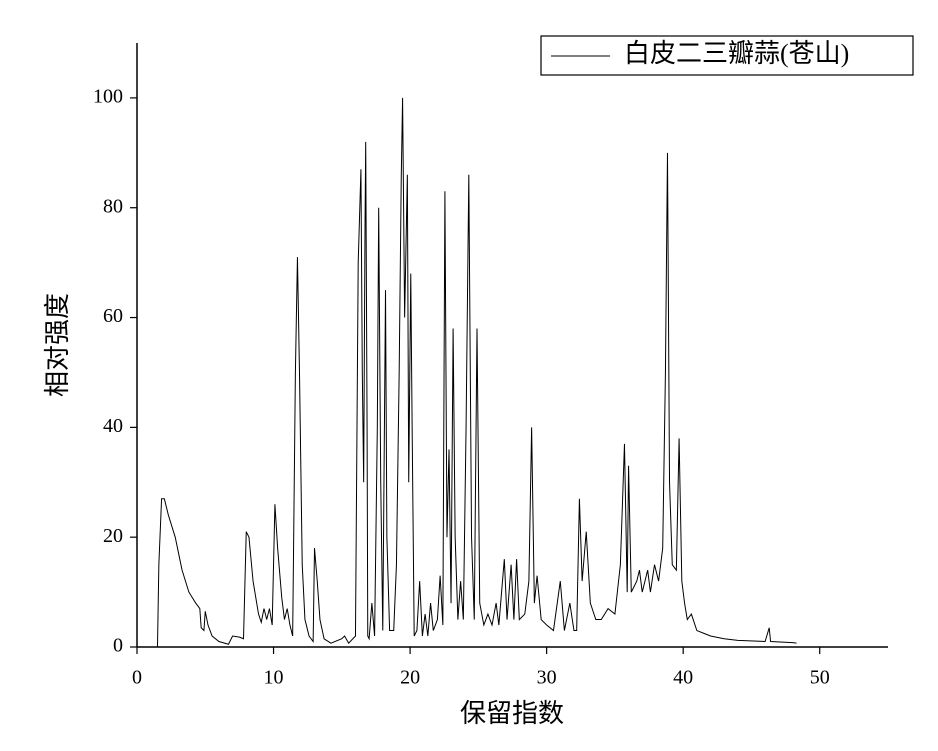 The image size is (938, 751). Describe the element at coordinates (547, 678) in the screenshot. I see `x-tick-label: 30` at that location.